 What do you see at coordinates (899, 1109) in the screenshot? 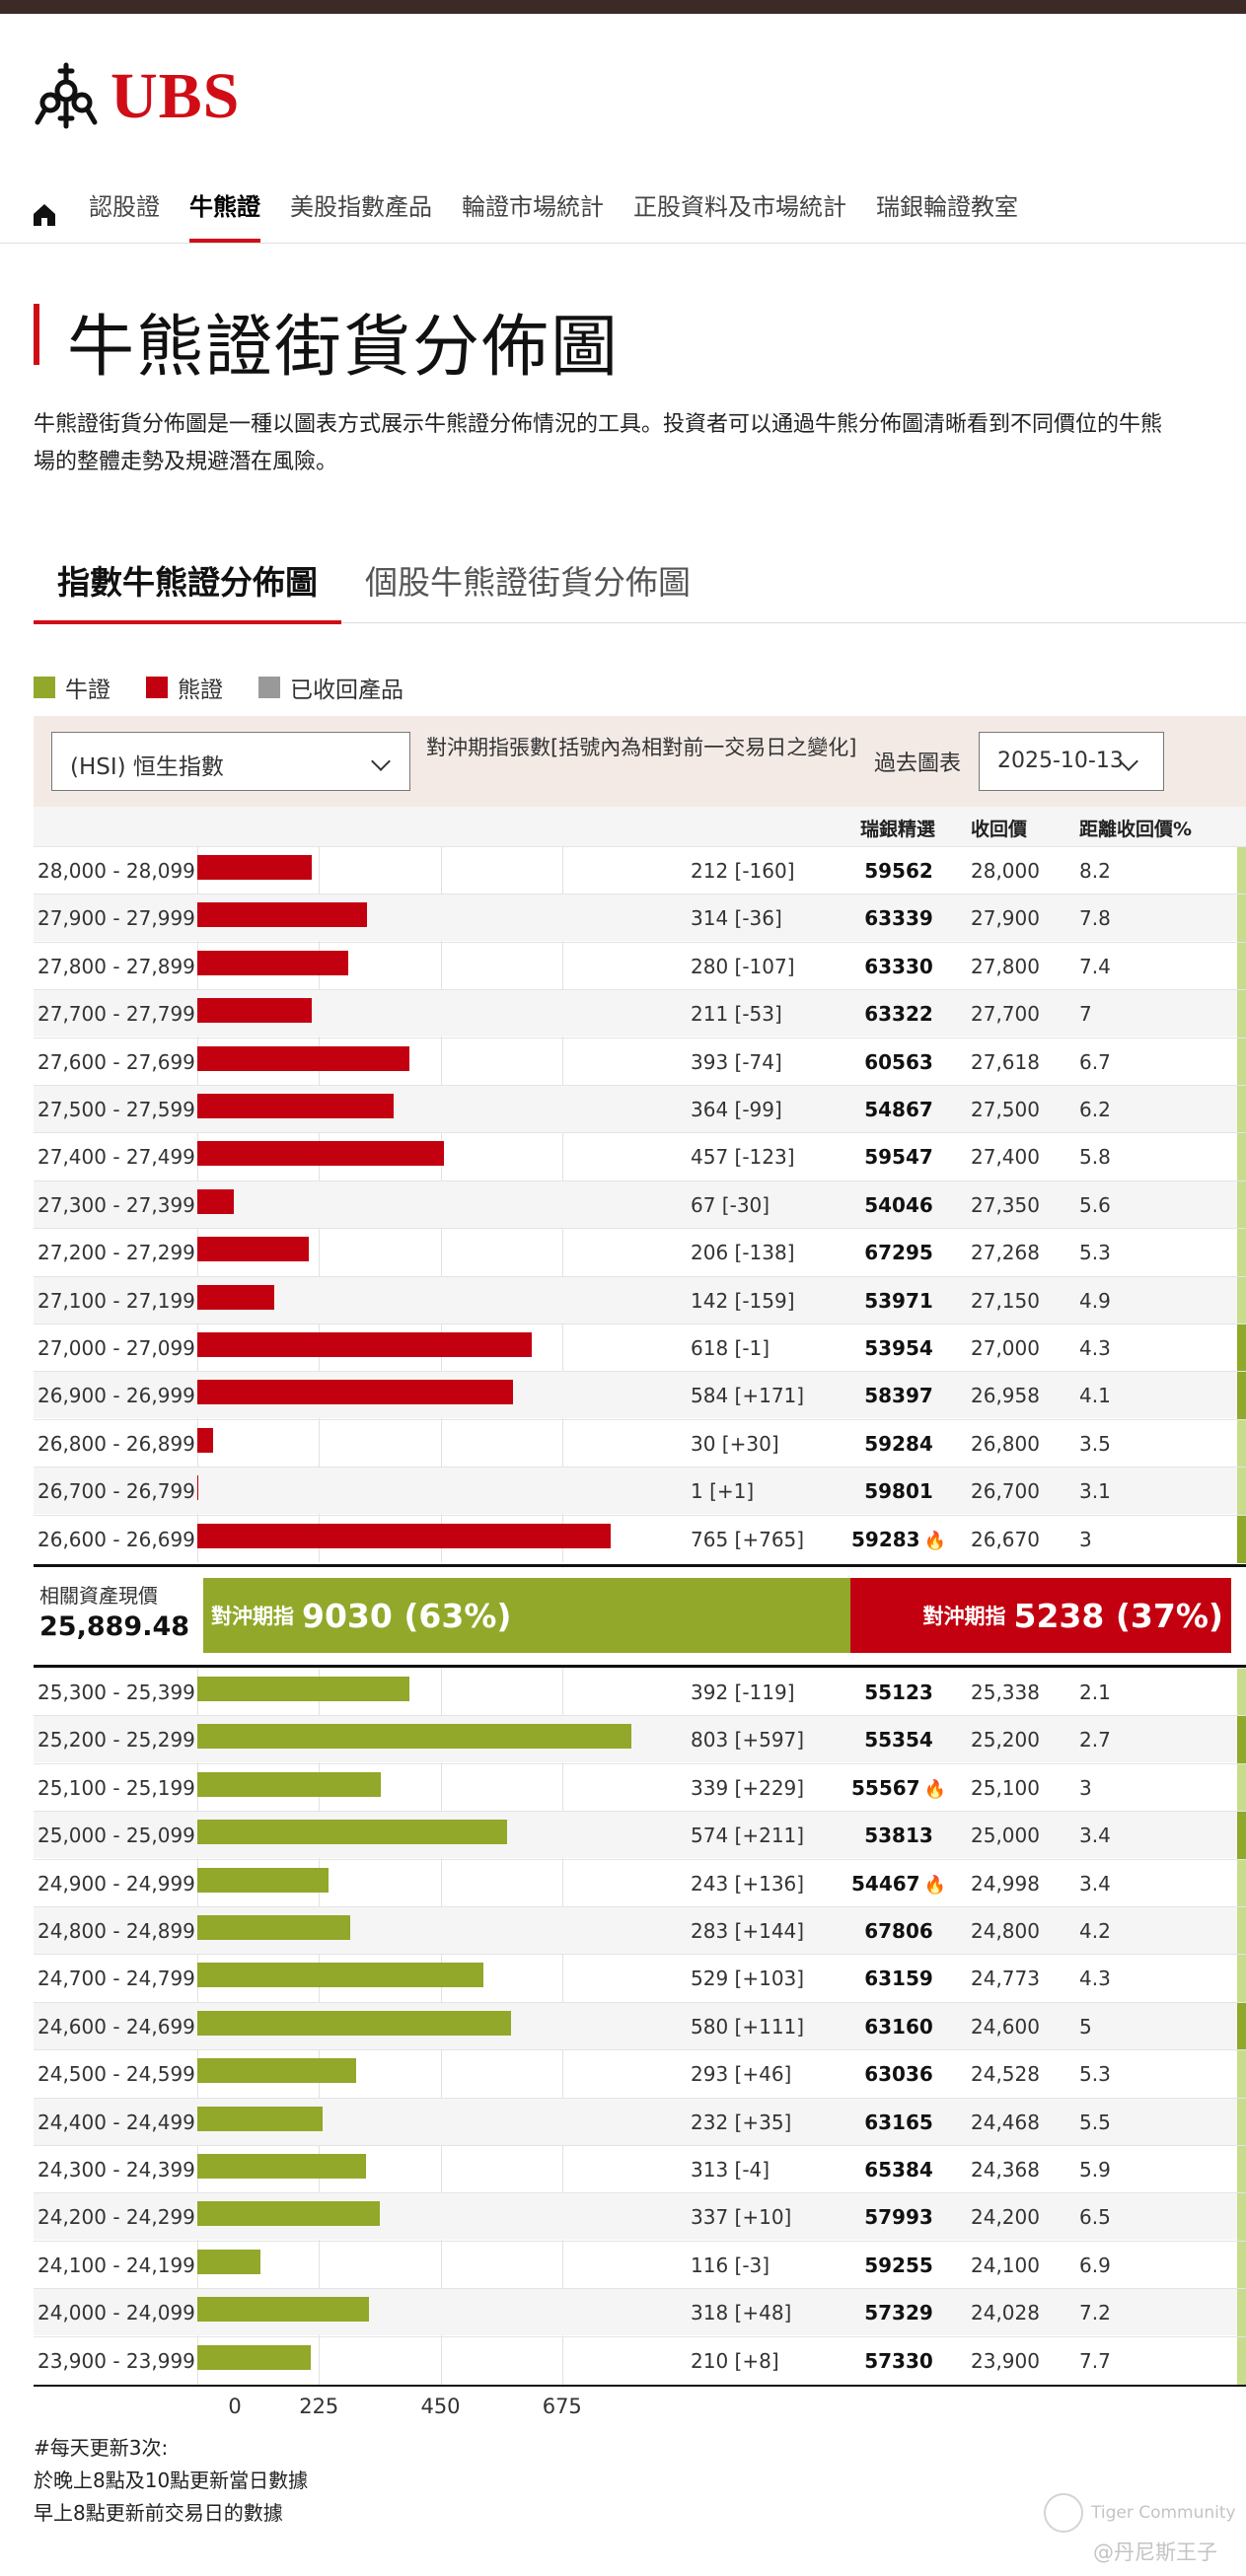
I see `cbbc-code-link: 54867` at bounding box center [899, 1109].